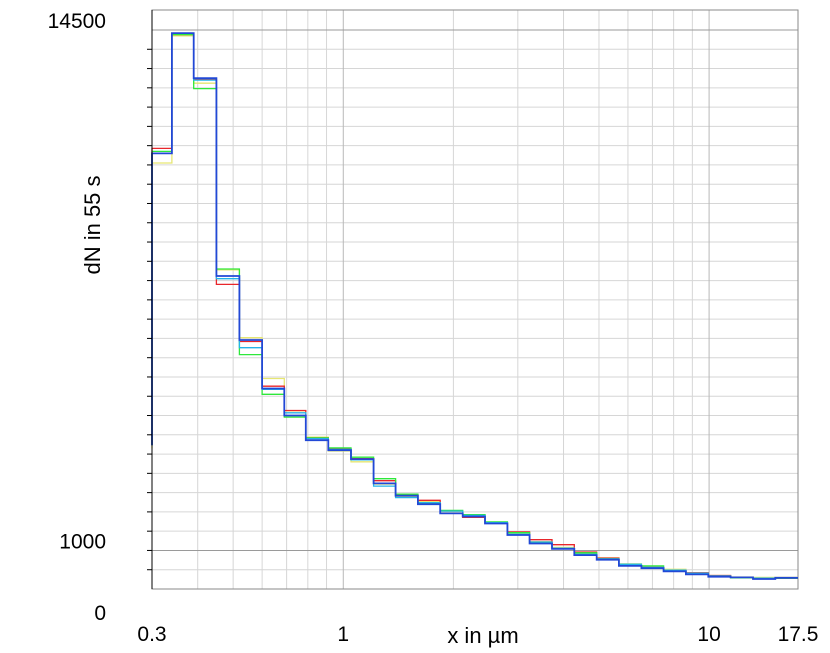 This screenshot has width=830, height=653. Describe the element at coordinates (77, 21) in the screenshot. I see `y-tick-label: 14500` at that location.